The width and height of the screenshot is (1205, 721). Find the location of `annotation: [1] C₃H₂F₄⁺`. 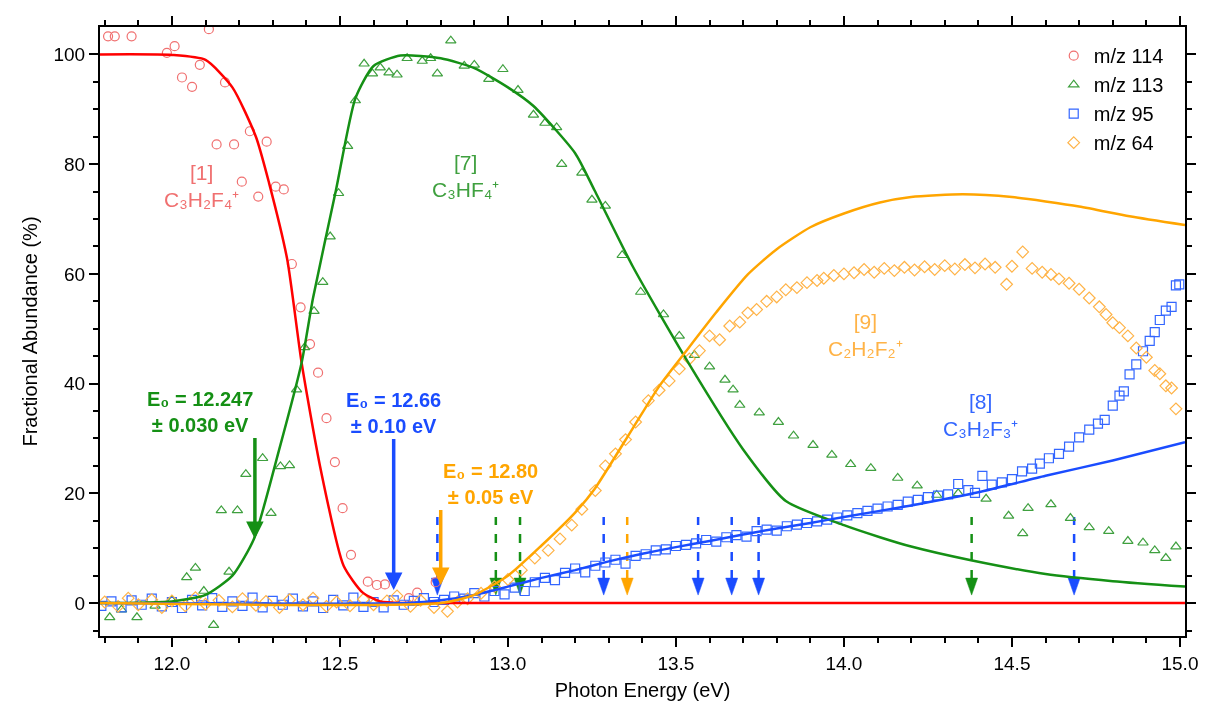

annotation: [1] C₃H₂F₄⁺ is located at coordinates (202, 186).